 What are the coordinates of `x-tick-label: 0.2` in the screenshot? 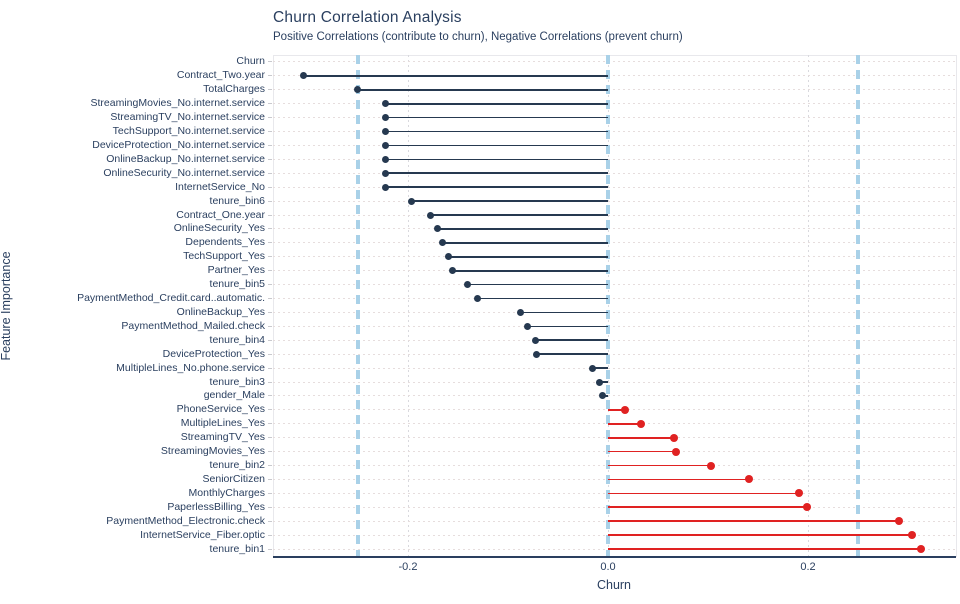 It's located at (808, 567).